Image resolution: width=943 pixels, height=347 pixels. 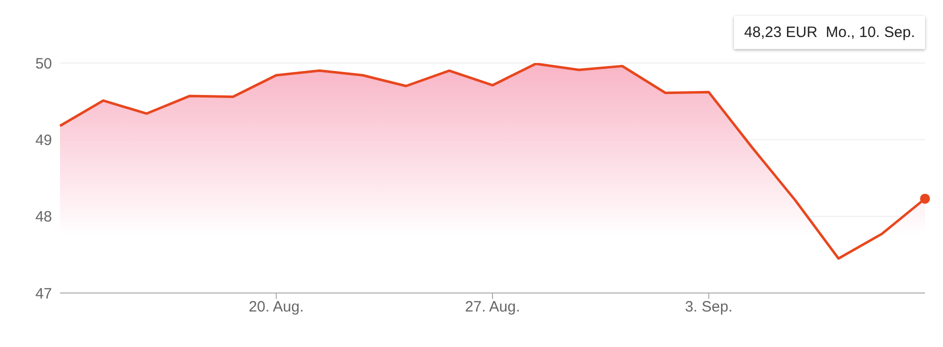 What do you see at coordinates (43, 140) in the screenshot?
I see `y-tick-label: 49` at bounding box center [43, 140].